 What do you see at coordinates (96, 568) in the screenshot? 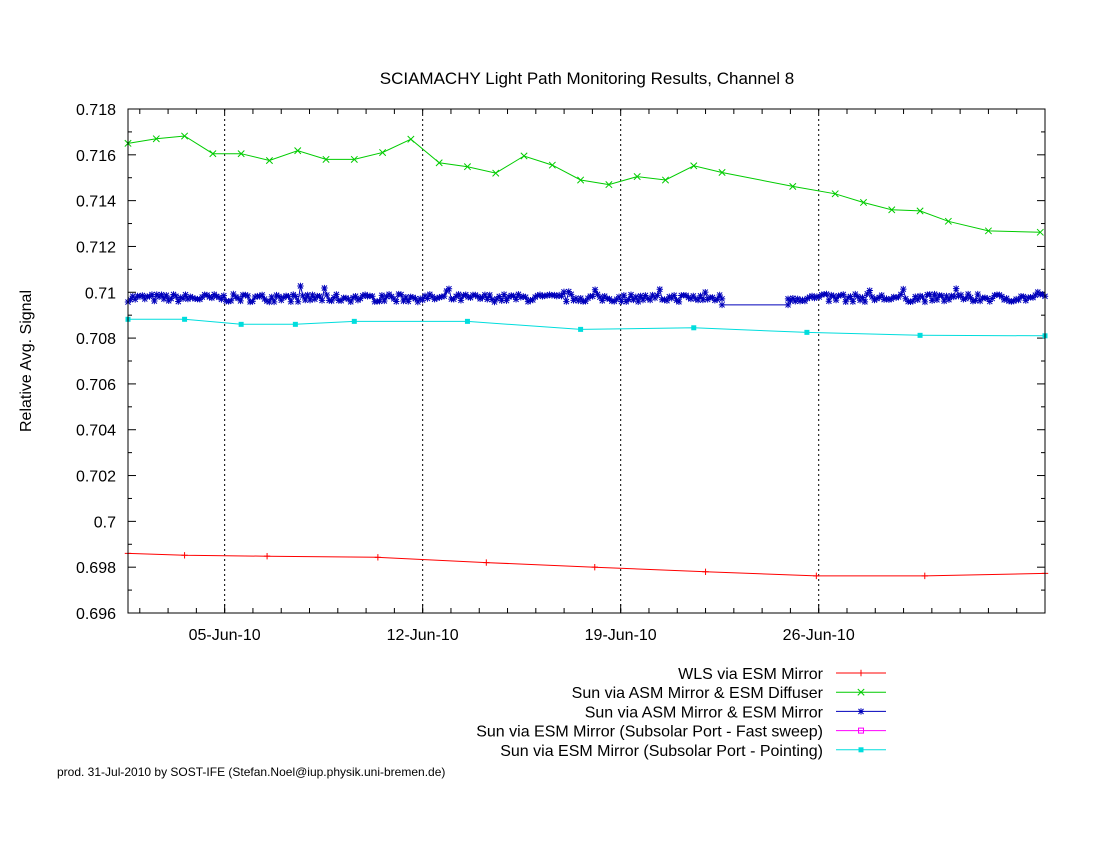
I see `y-tick-label: 0.698` at bounding box center [96, 568].